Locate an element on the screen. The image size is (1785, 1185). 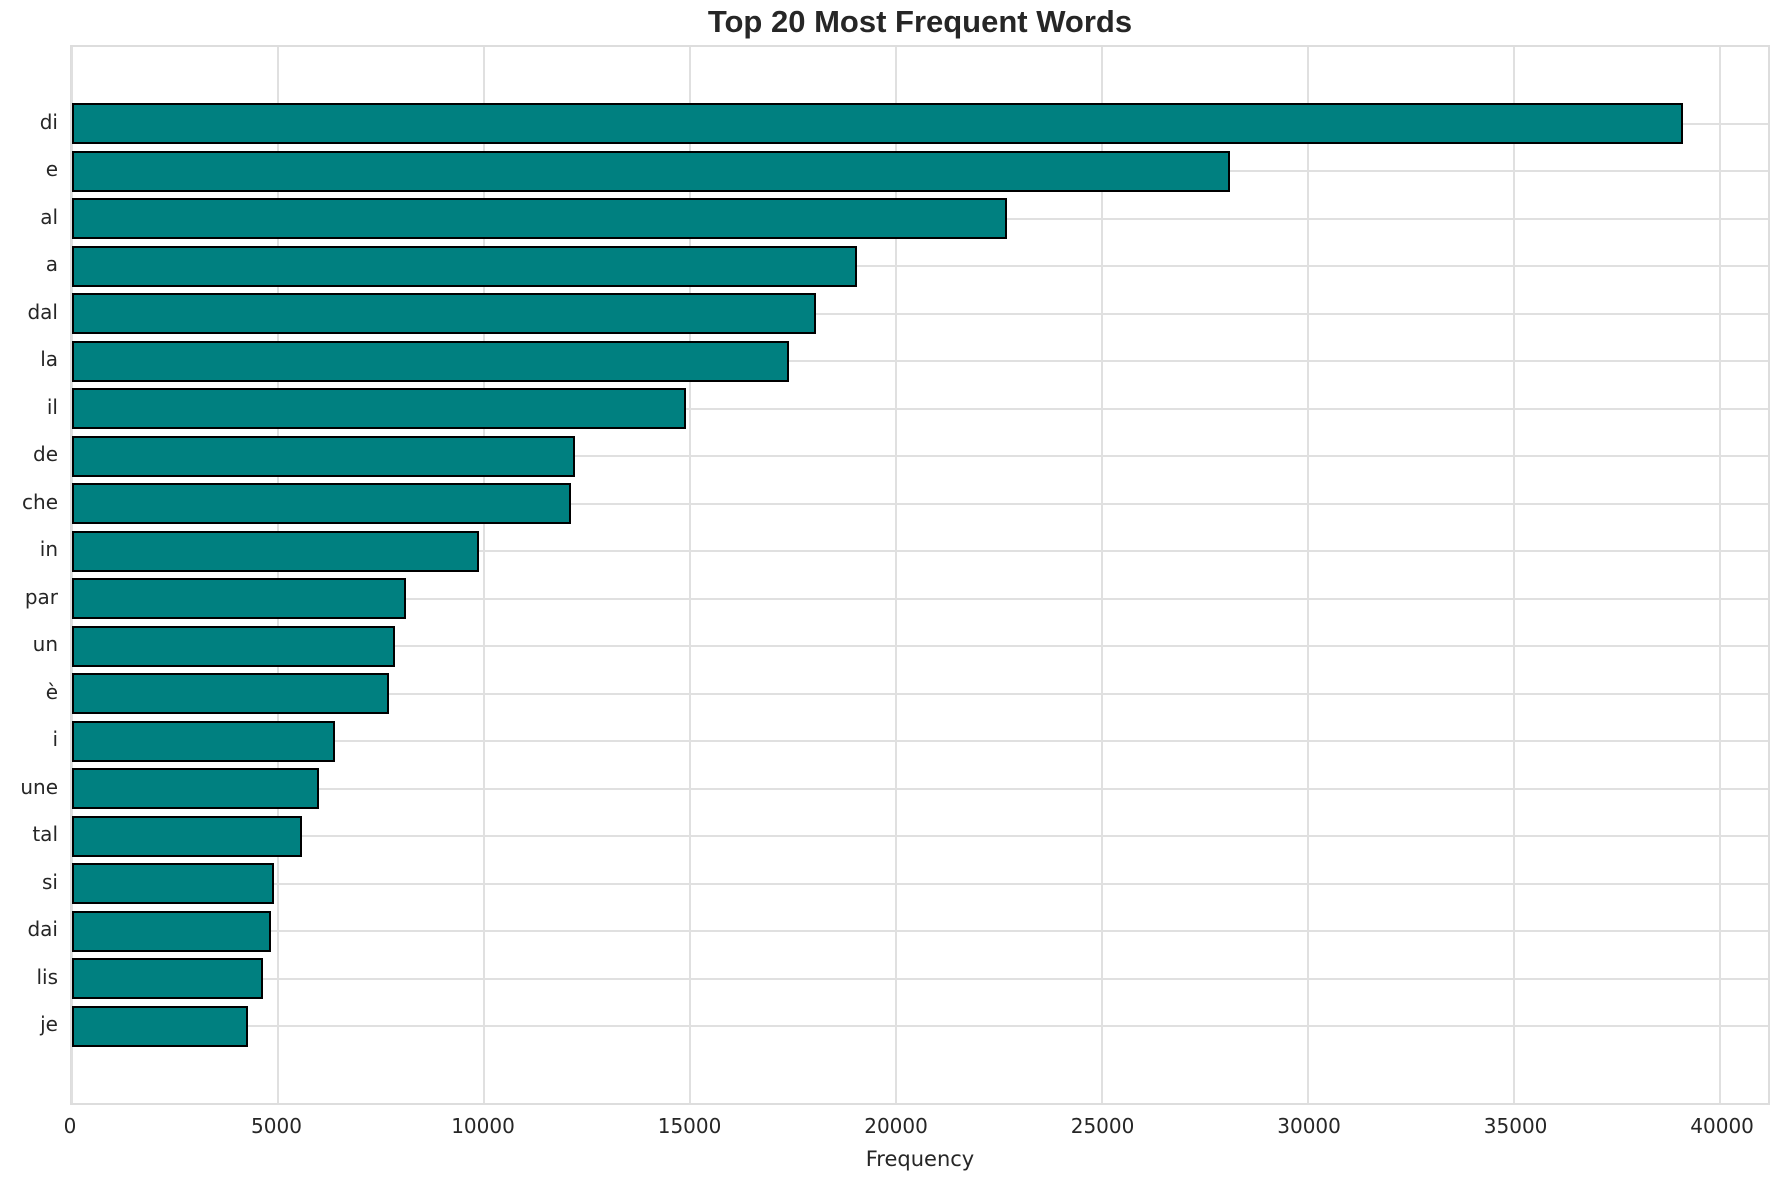
gridline-y-si is located at coordinates (920, 883).